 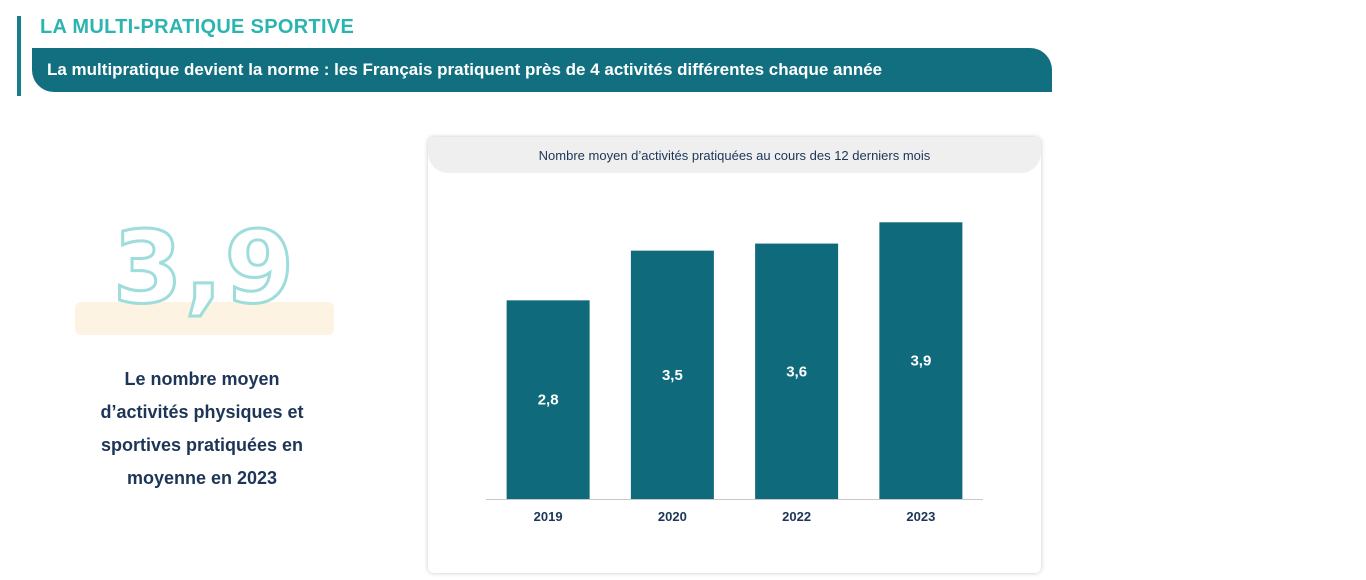 I want to click on bar-value-label: 3,6, so click(x=796, y=371).